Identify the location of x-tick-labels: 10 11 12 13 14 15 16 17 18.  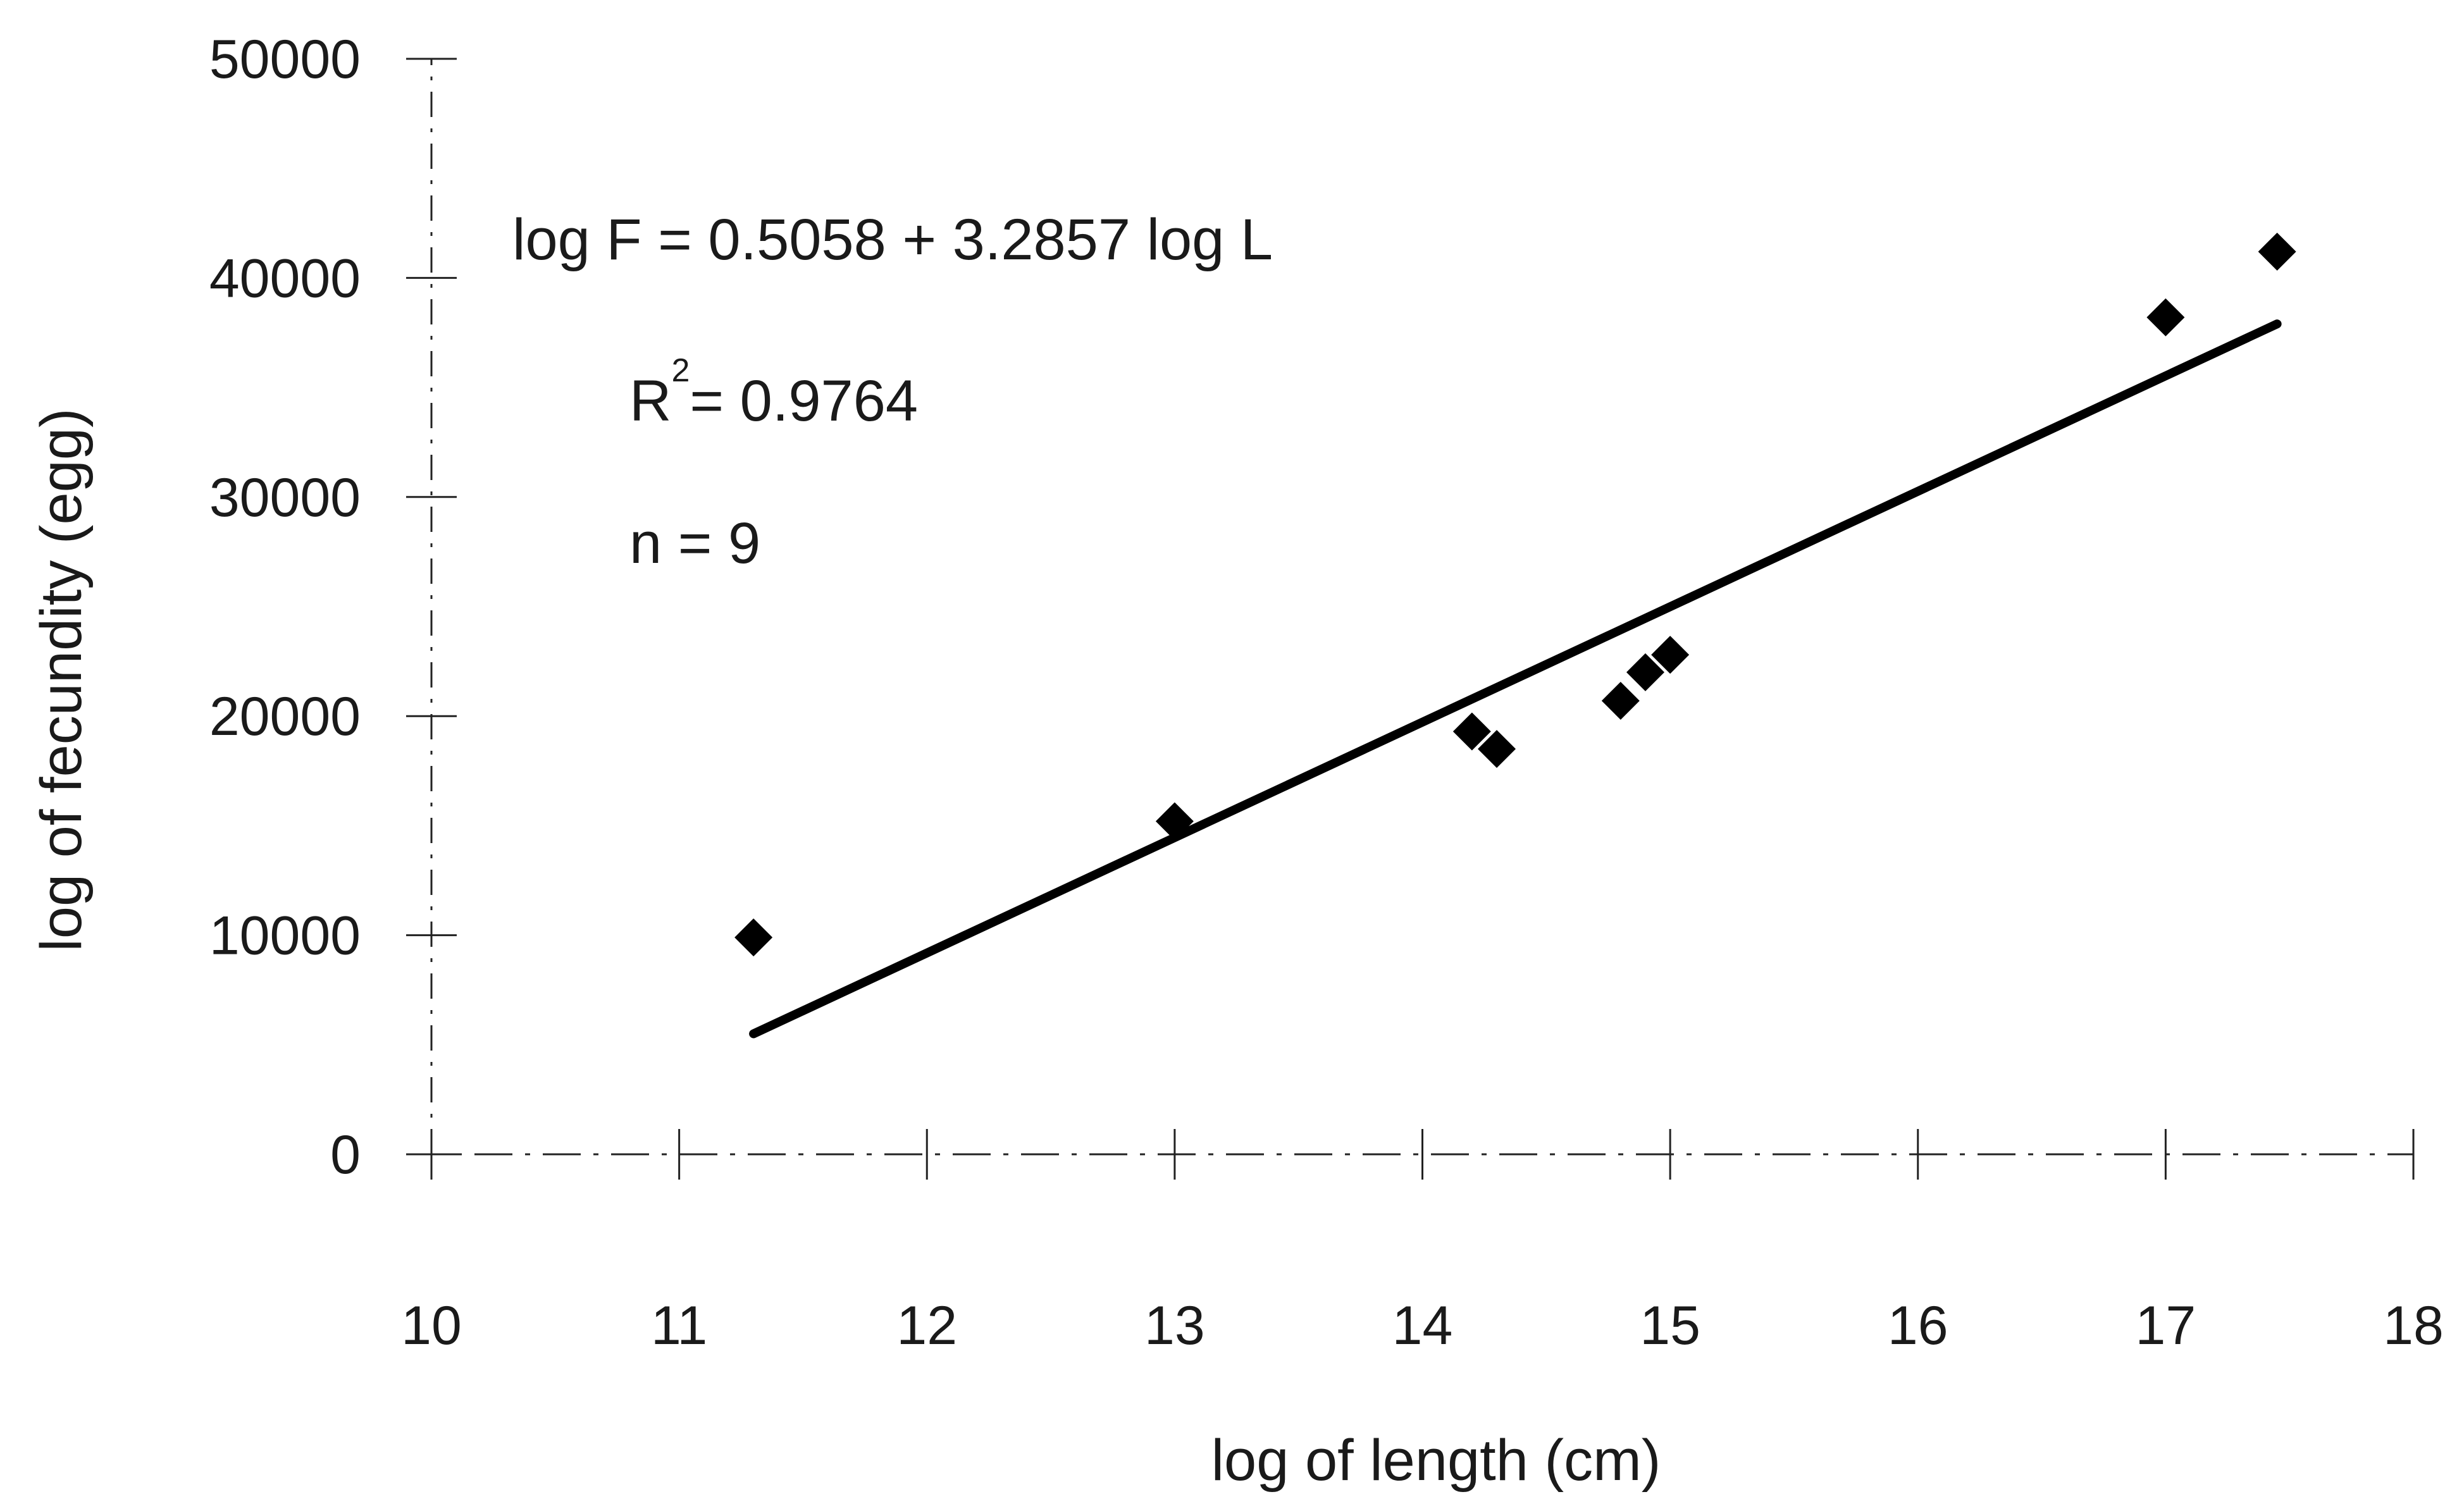
(1423, 1325).